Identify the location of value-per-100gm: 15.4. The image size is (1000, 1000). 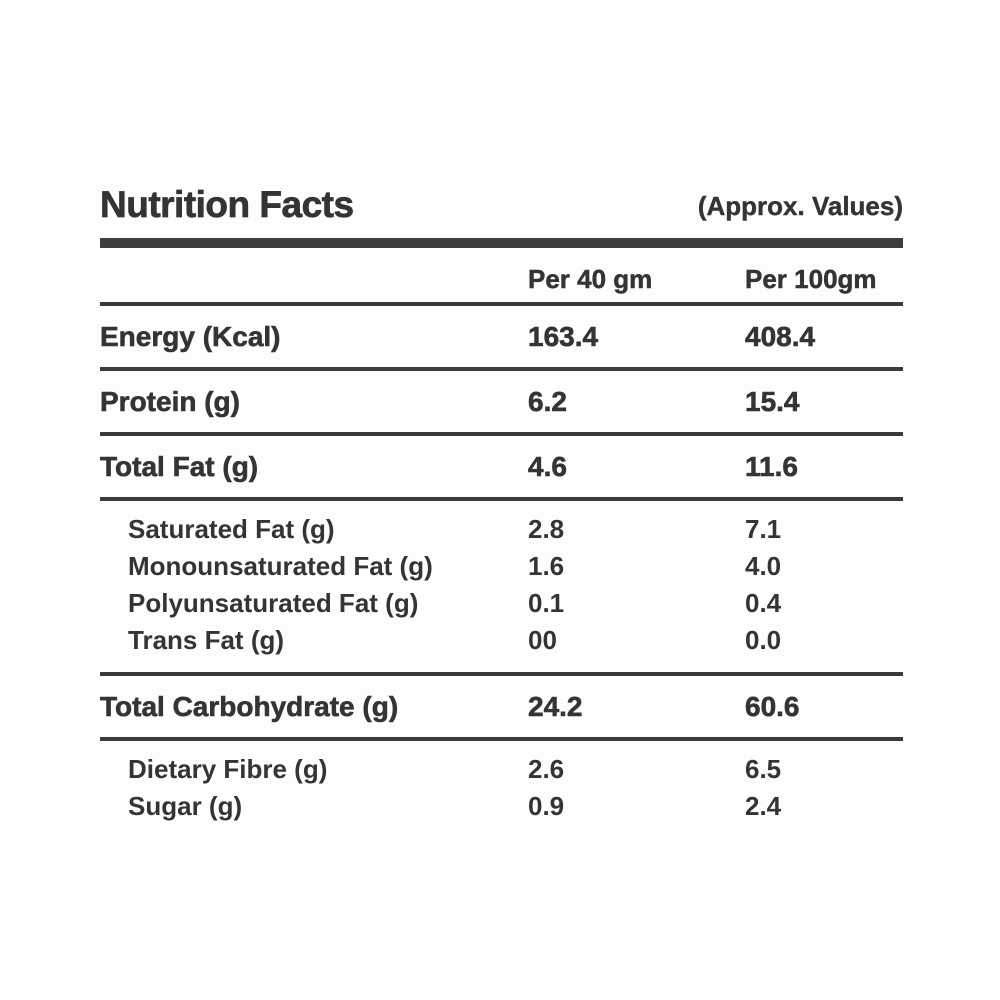
(772, 402).